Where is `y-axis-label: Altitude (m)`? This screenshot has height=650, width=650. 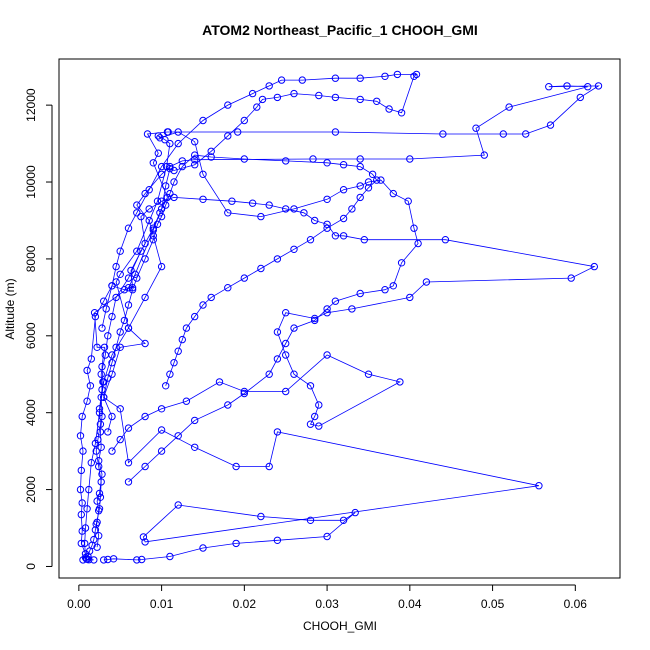 y-axis-label: Altitude (m) is located at coordinates (10, 308).